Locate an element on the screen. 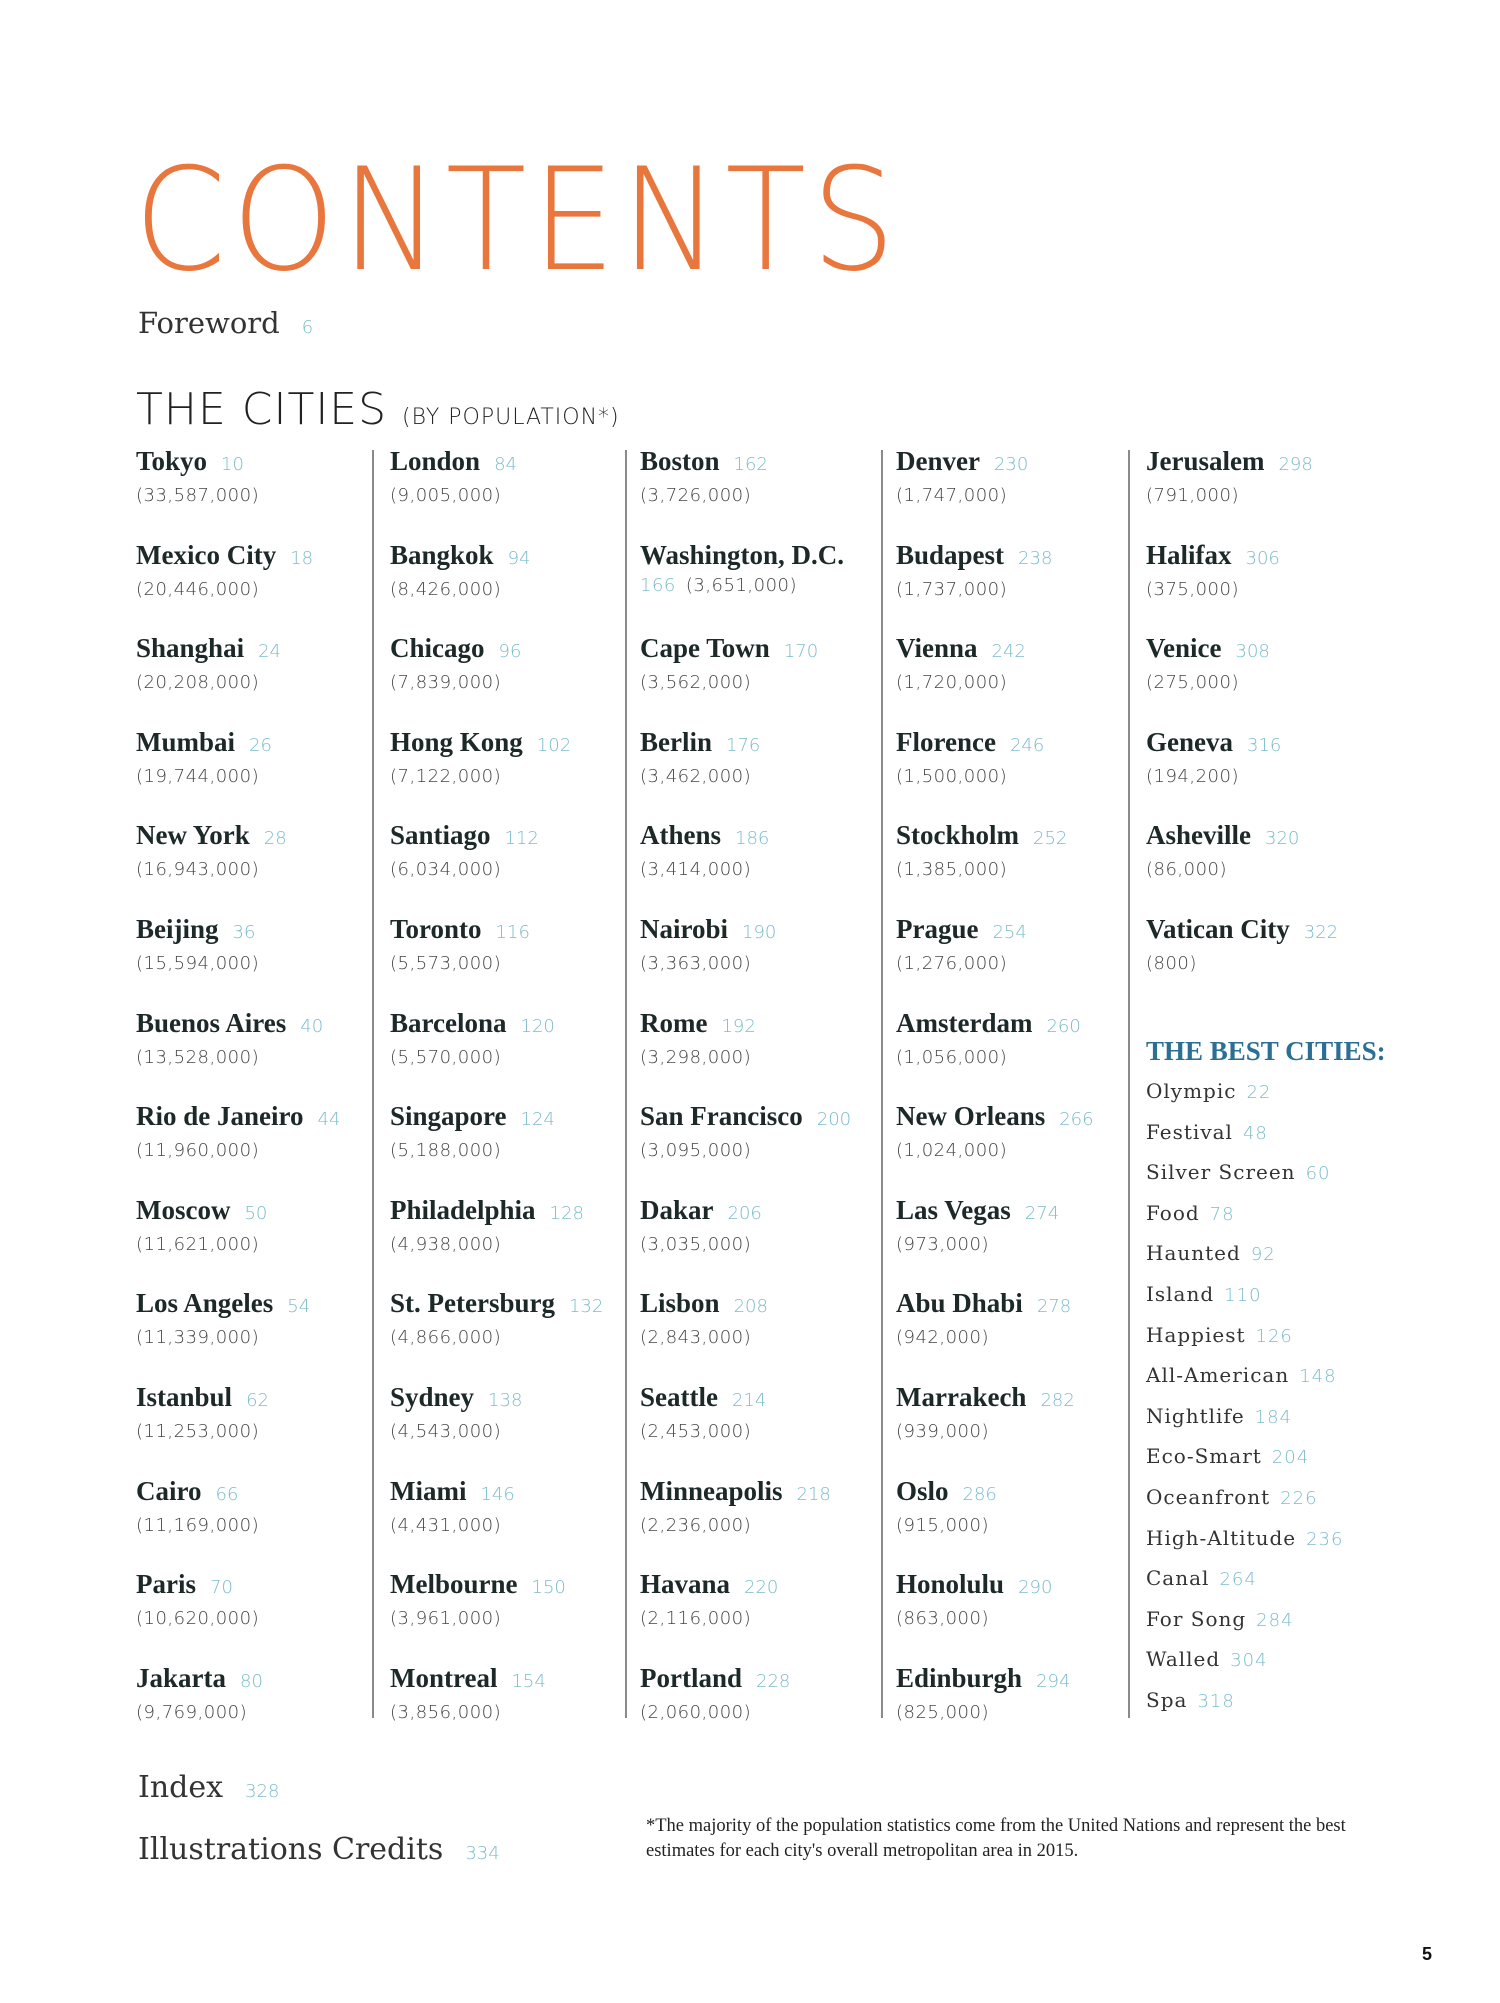 The height and width of the screenshot is (2003, 1500). city-population: (1,747,000) is located at coordinates (952, 495).